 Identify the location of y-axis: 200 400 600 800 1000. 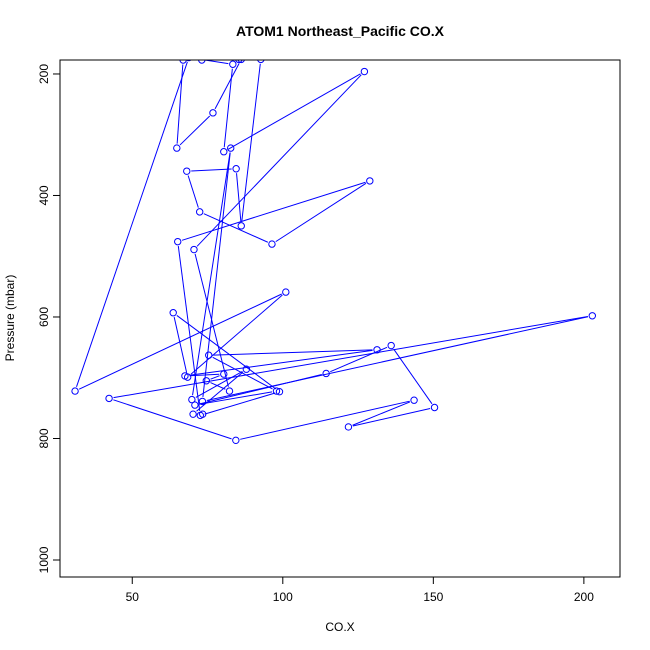
(49, 318).